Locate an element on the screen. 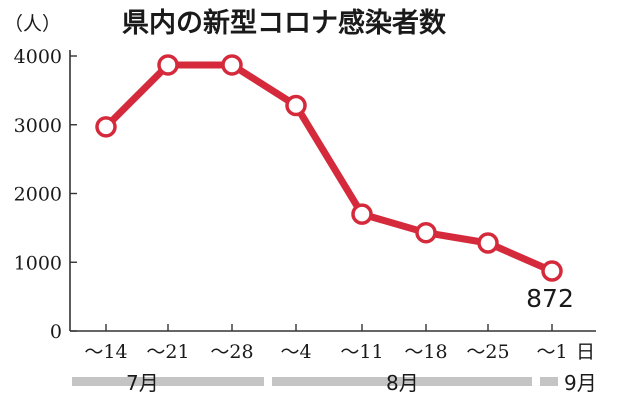 The width and height of the screenshot is (620, 399). x-tick-label: ～18 is located at coordinates (425, 352).